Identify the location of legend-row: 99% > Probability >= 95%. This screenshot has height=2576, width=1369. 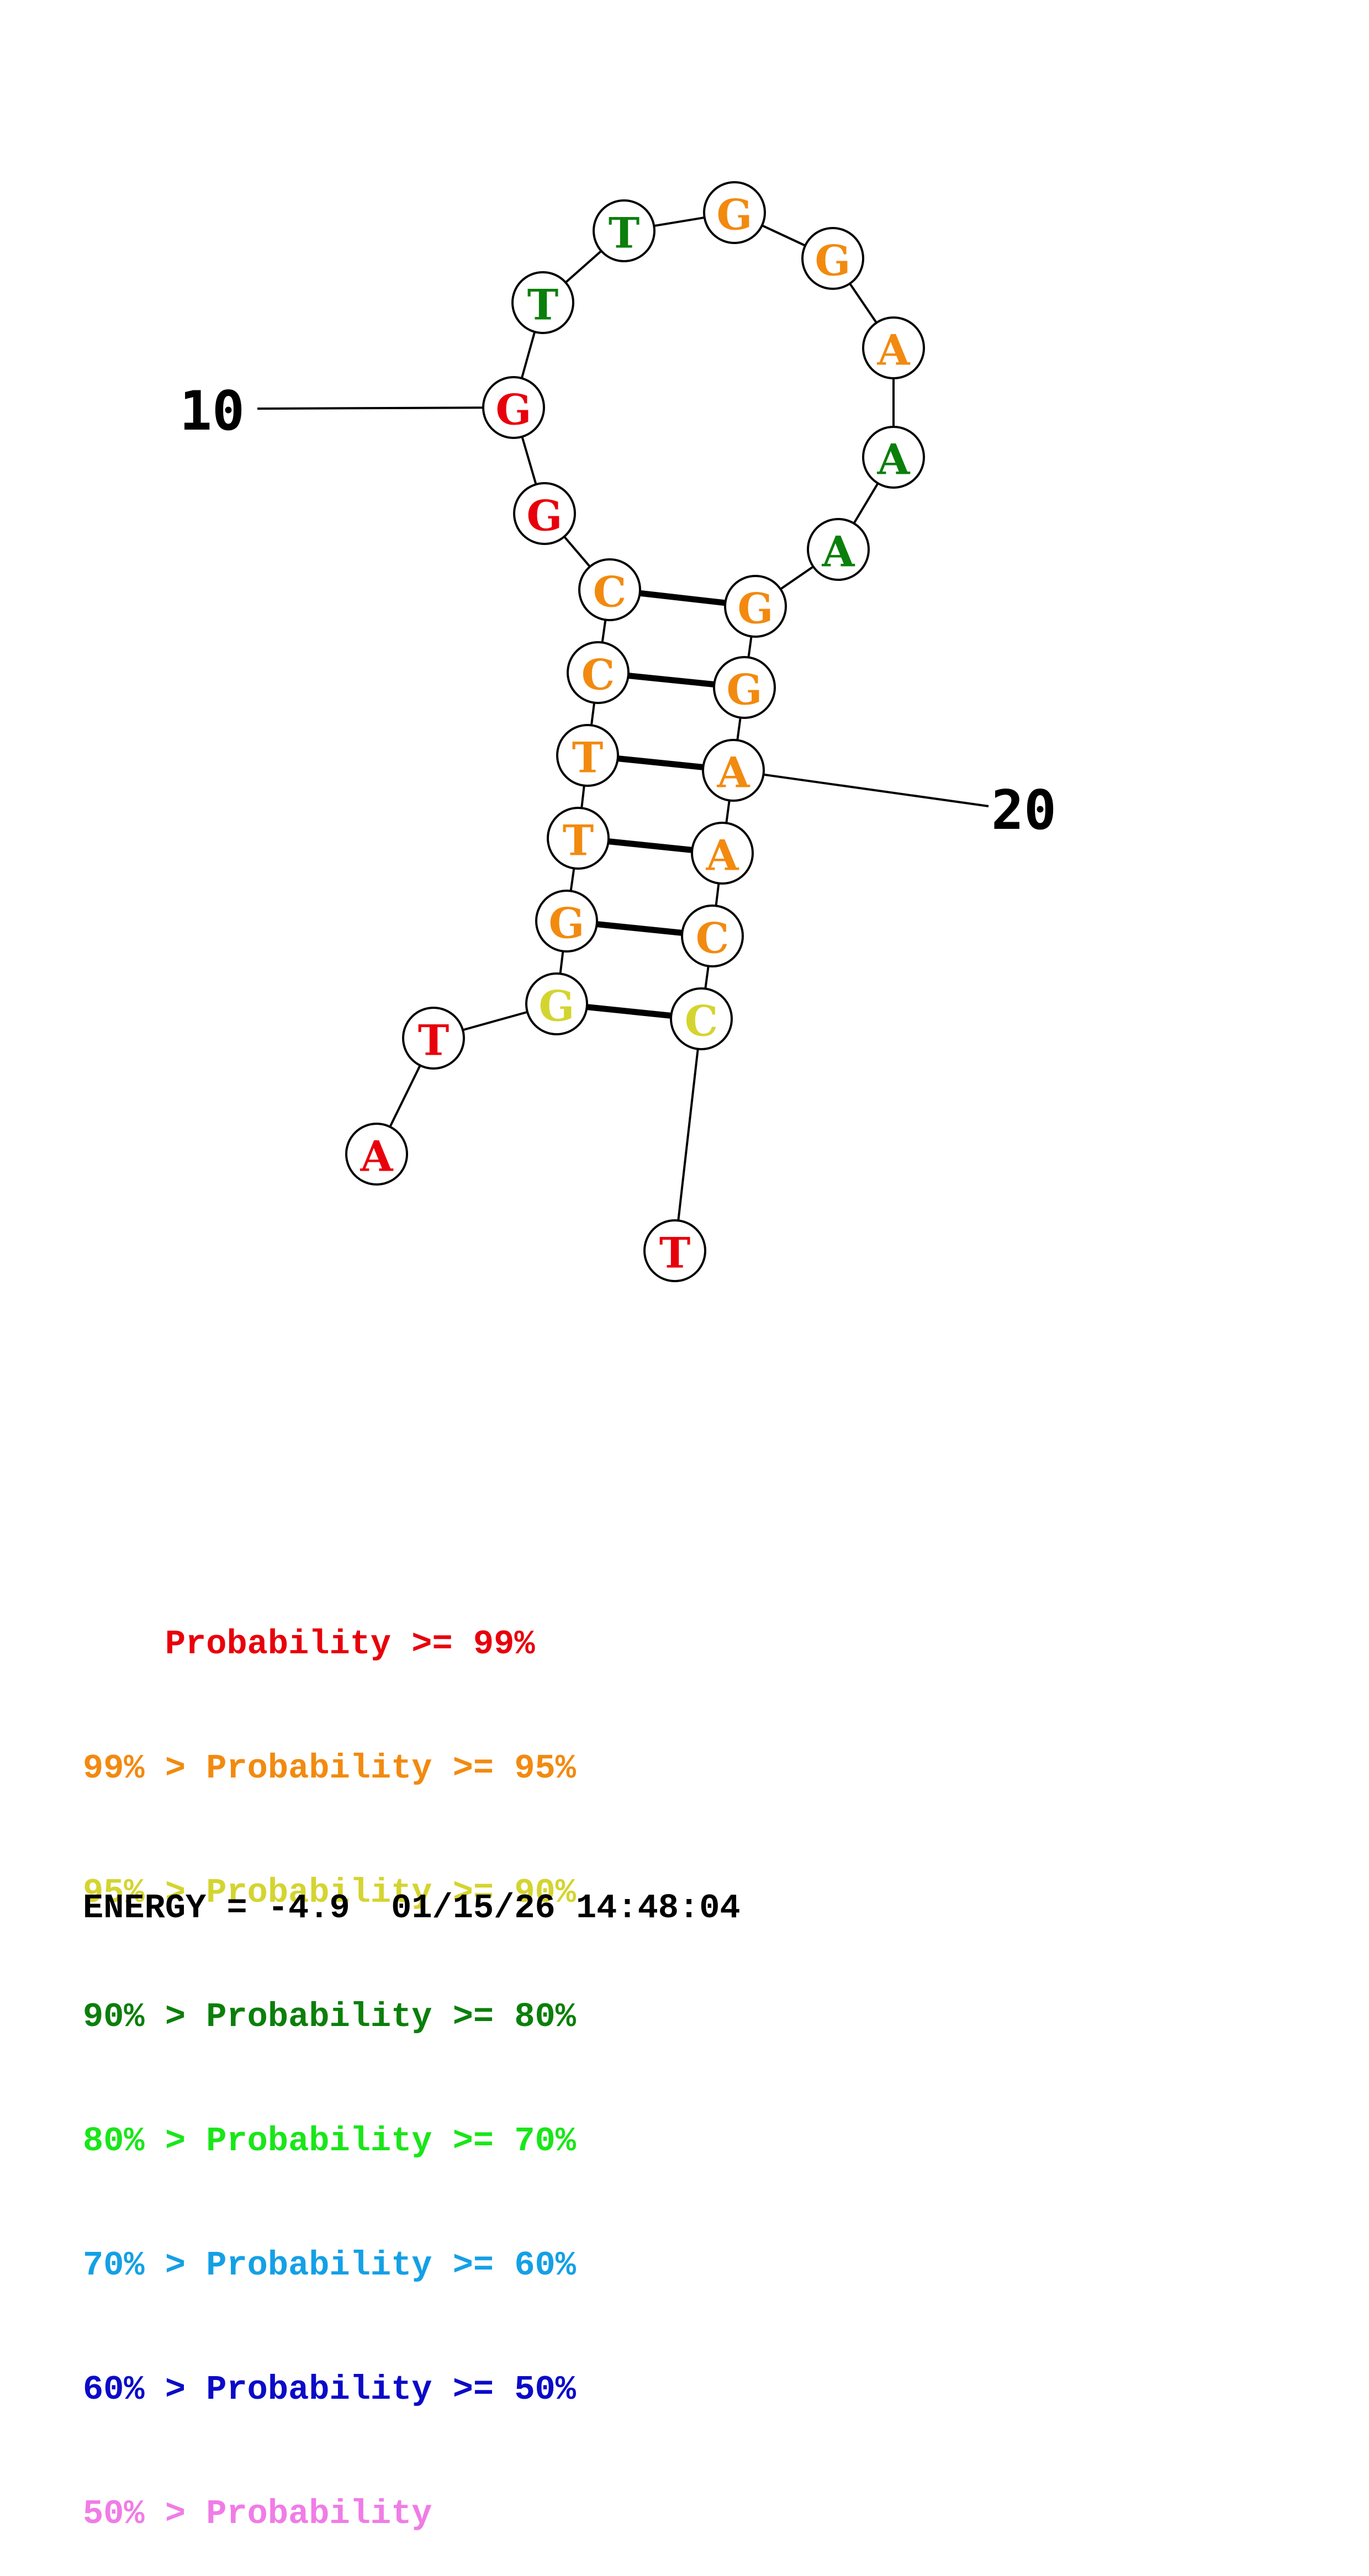
(330, 1768).